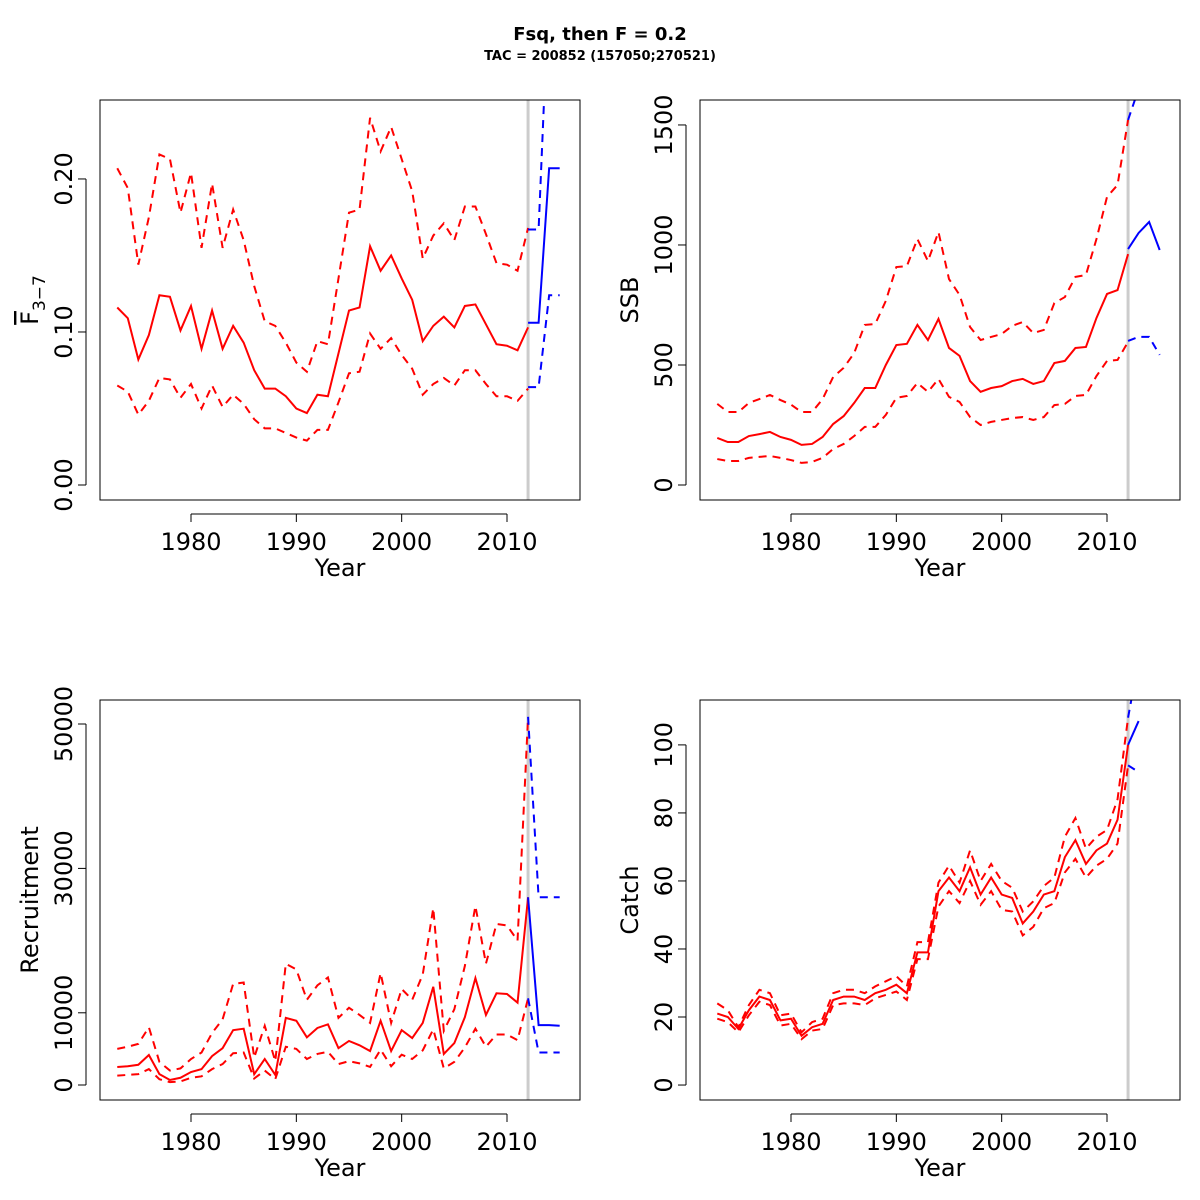 Image resolution: width=1200 pixels, height=1200 pixels. I want to click on y-axis-title: Recruitment, so click(30, 899).